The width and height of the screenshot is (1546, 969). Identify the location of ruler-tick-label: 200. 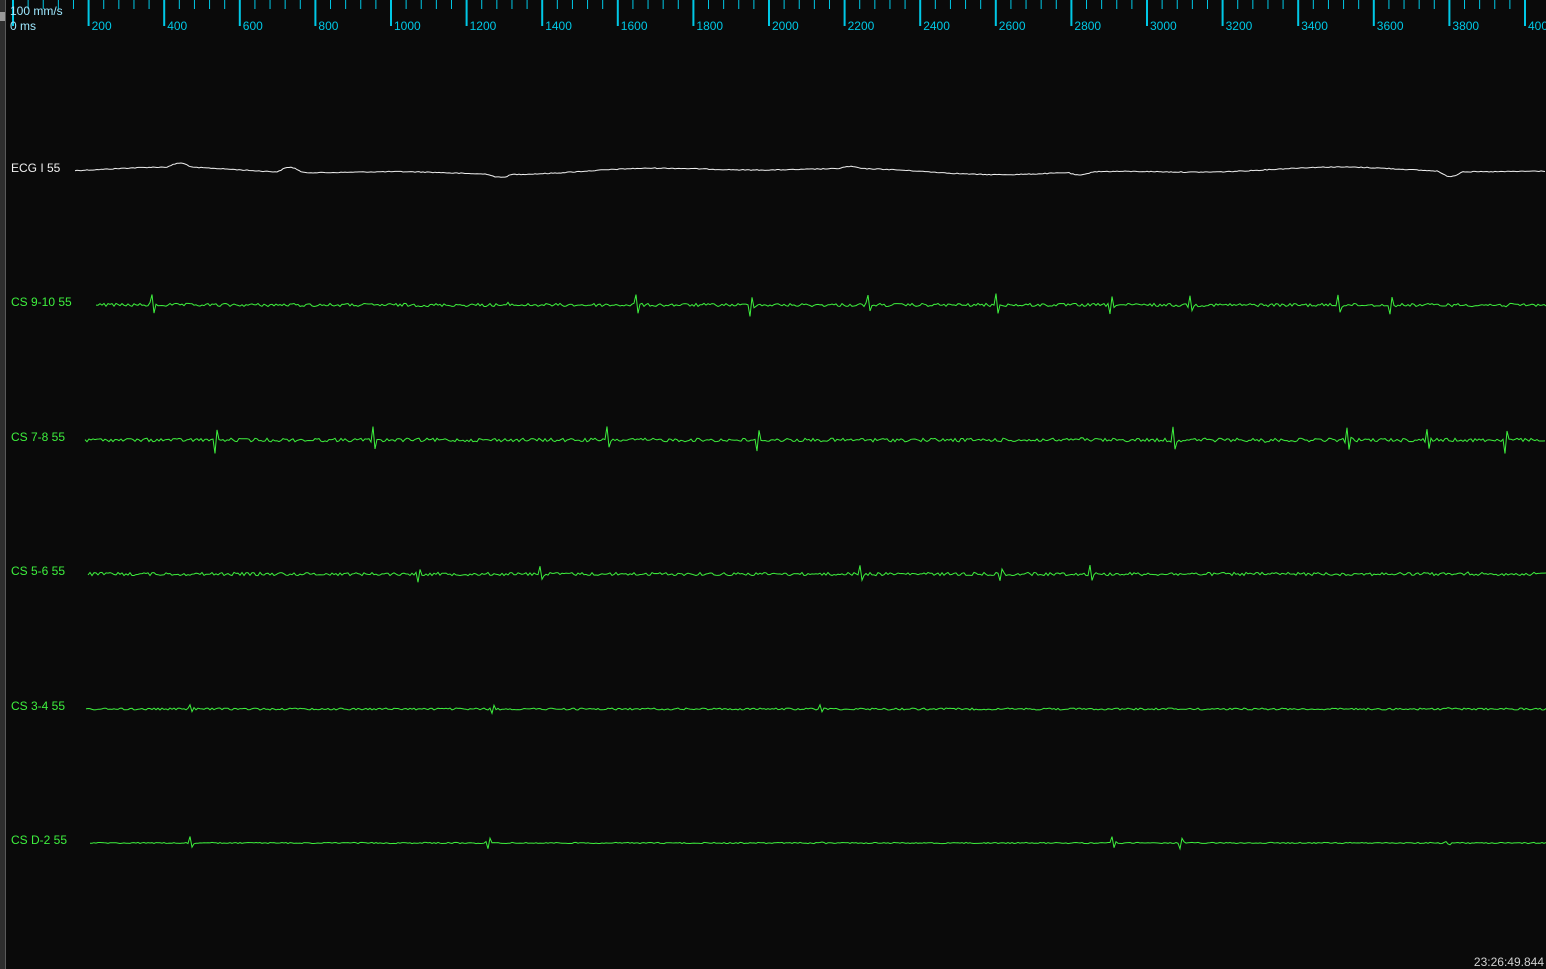
(101, 26).